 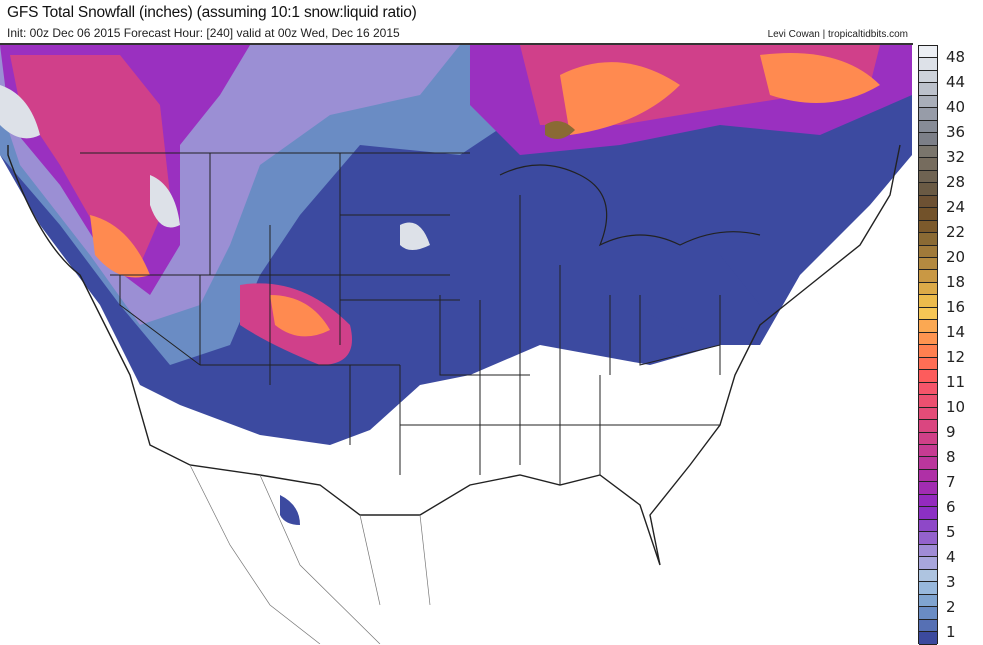 I want to click on colorbar-label: 11, so click(x=956, y=381).